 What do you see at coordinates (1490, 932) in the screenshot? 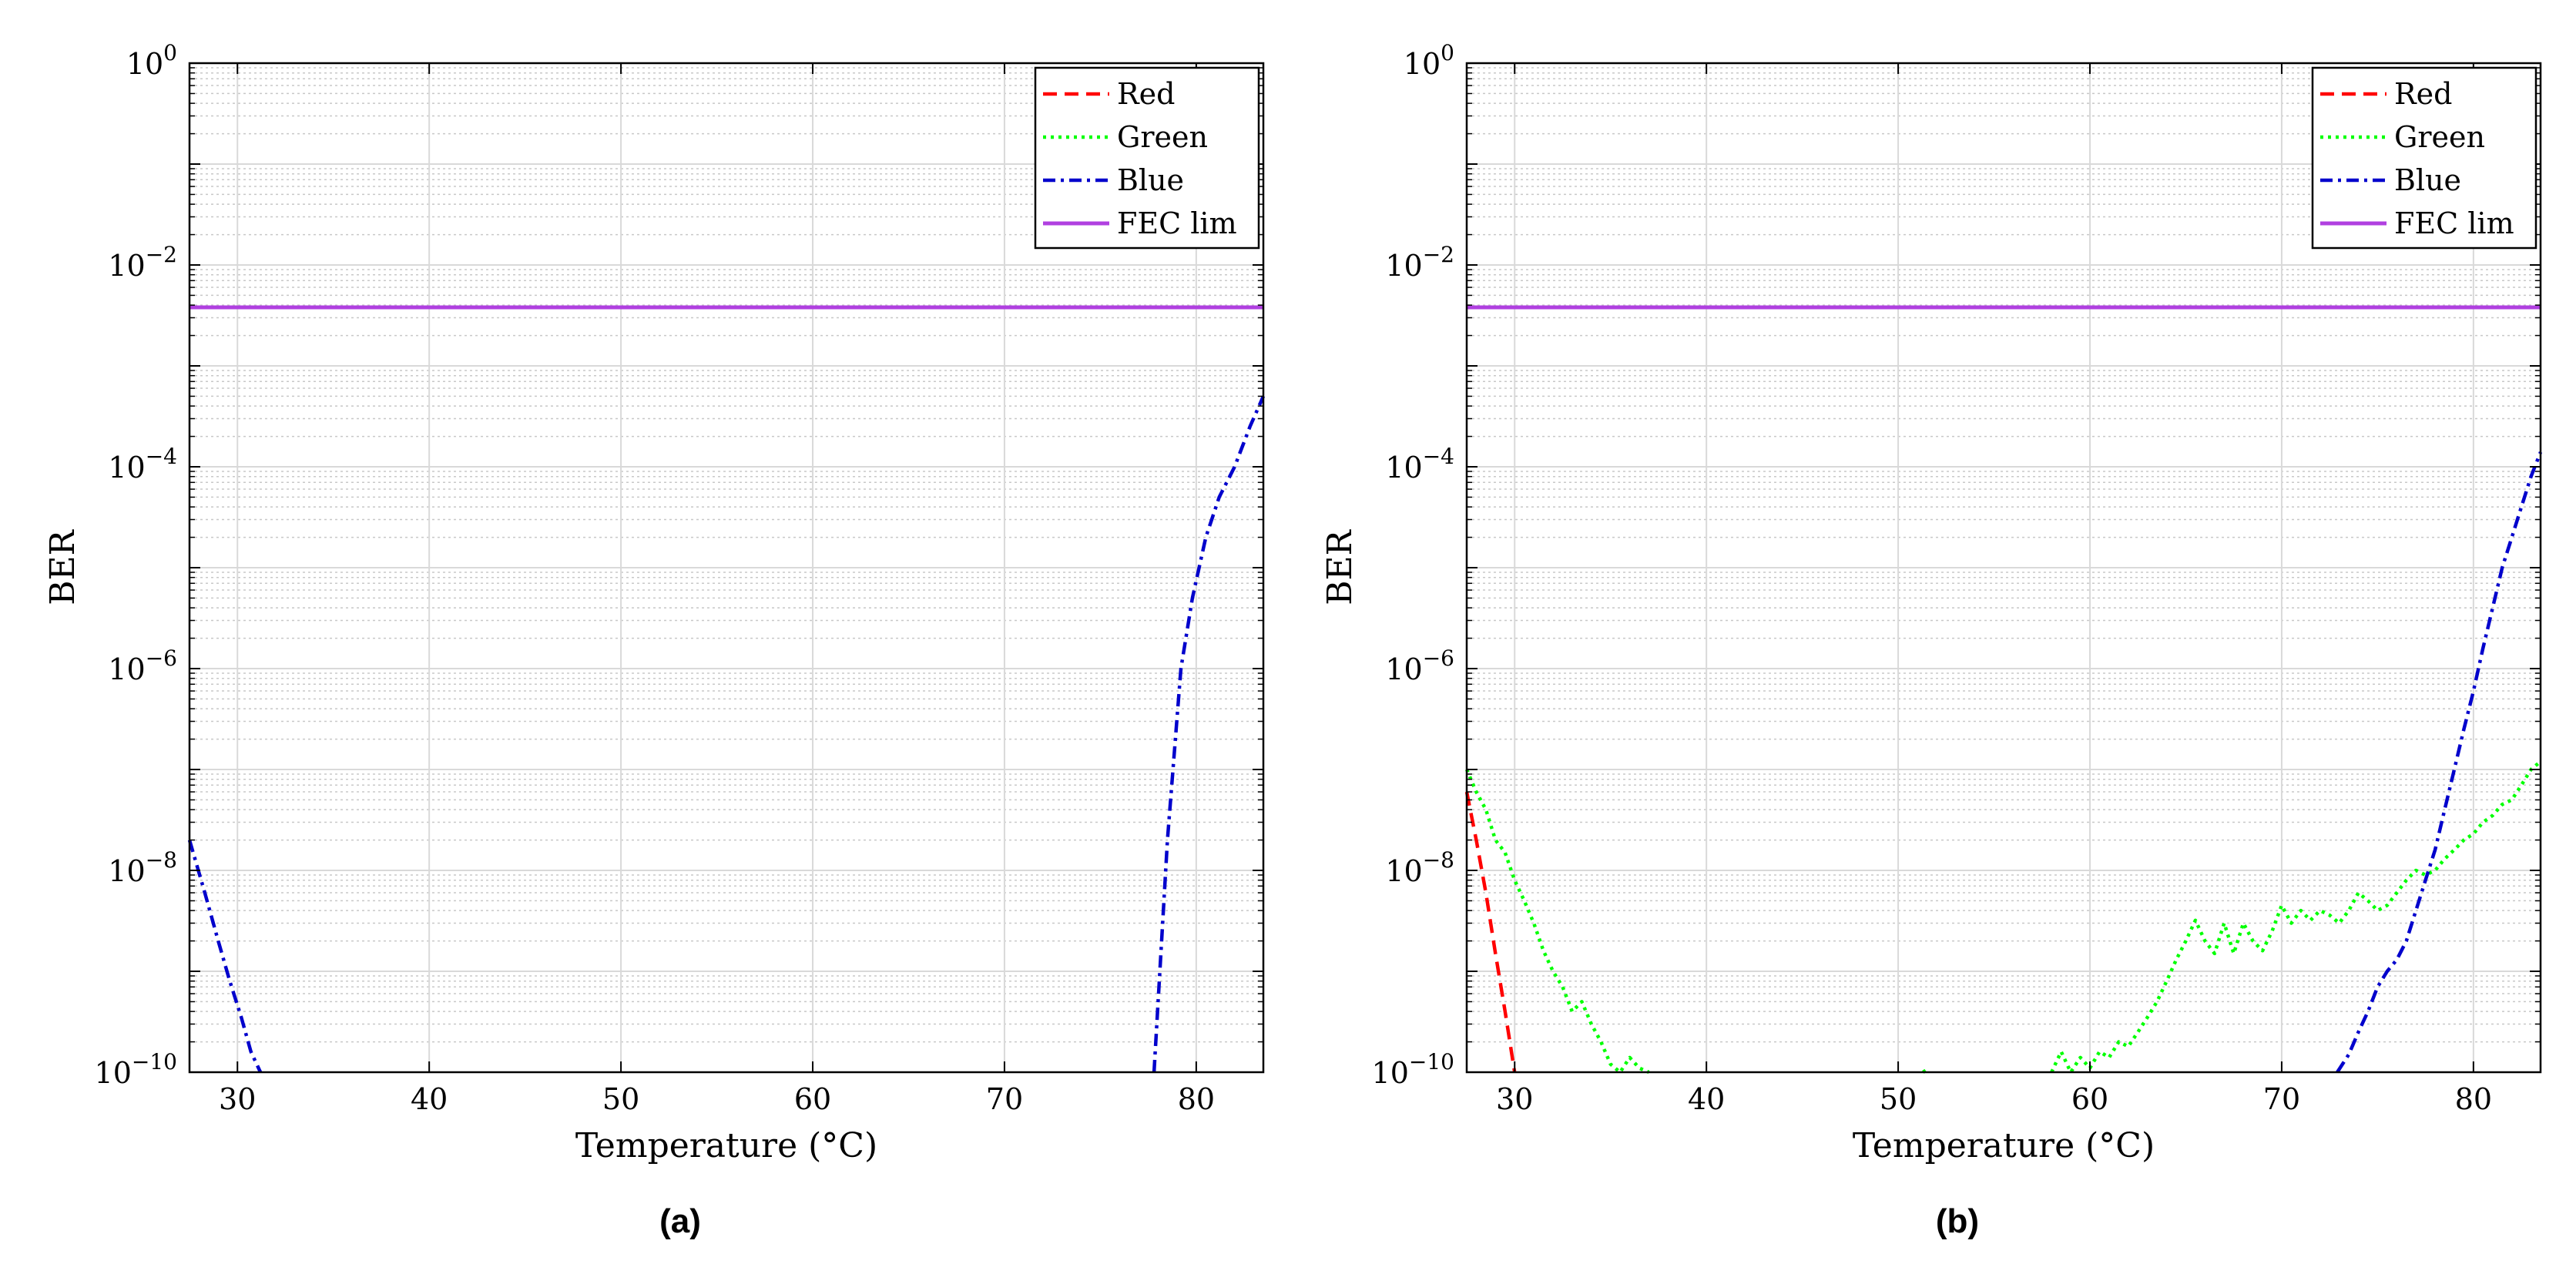
I see `series-line-red` at bounding box center [1490, 932].